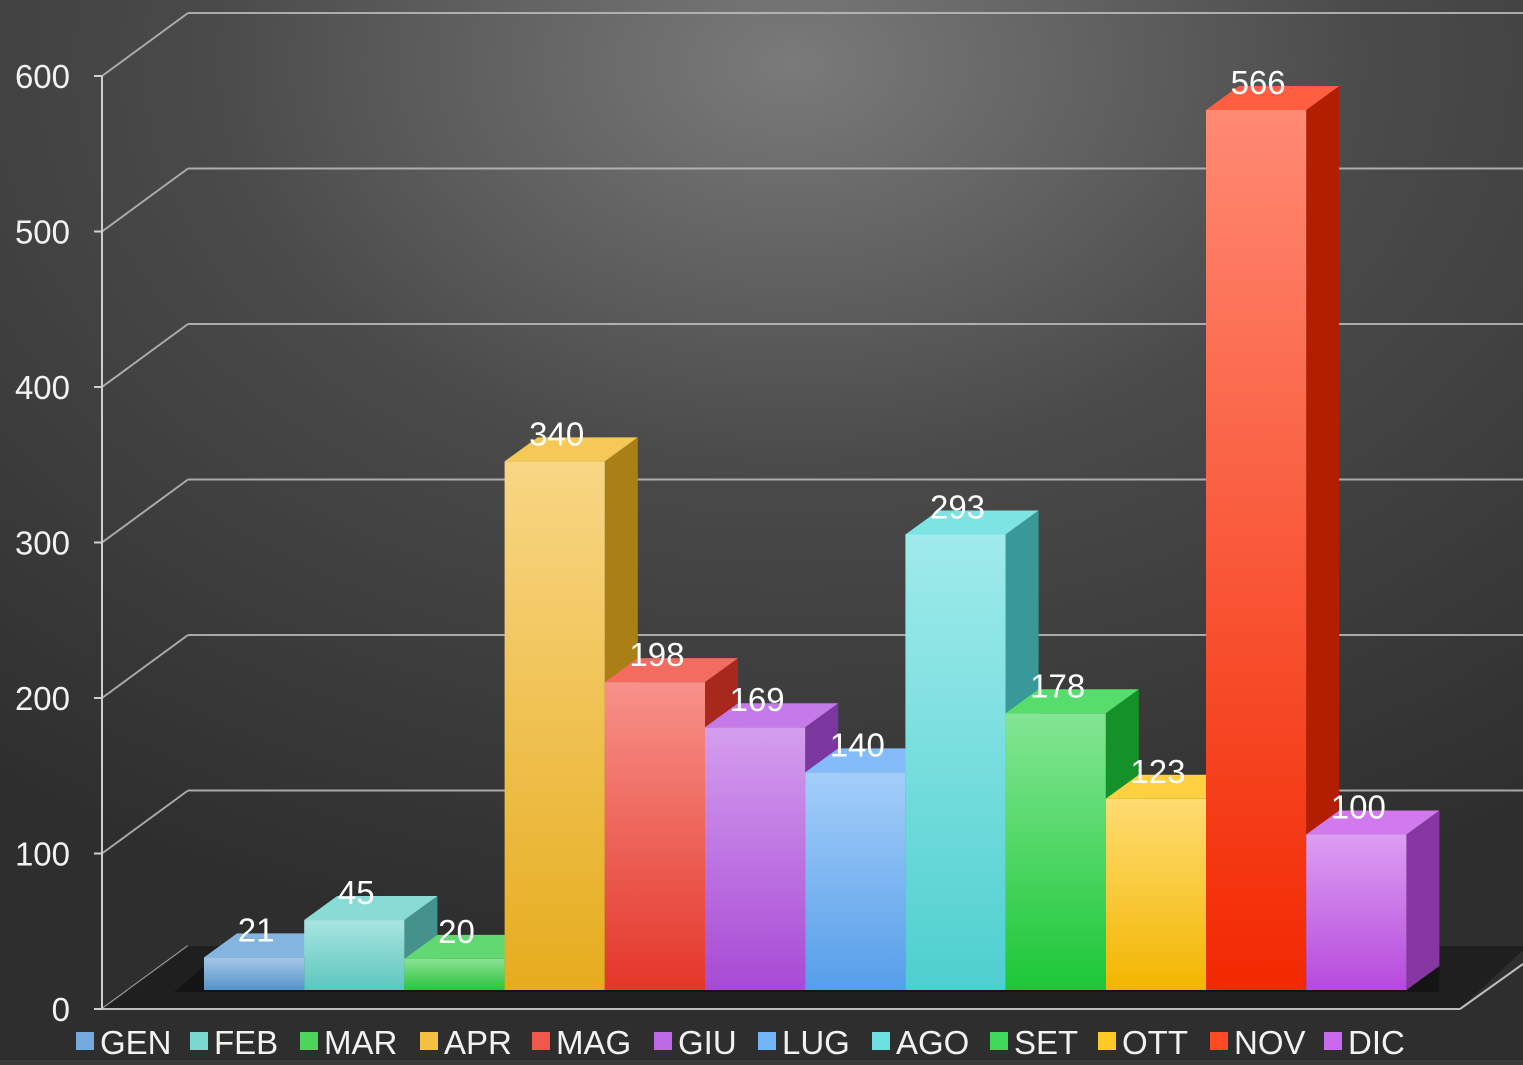  What do you see at coordinates (1358, 807) in the screenshot?
I see `data-label-dic: 100` at bounding box center [1358, 807].